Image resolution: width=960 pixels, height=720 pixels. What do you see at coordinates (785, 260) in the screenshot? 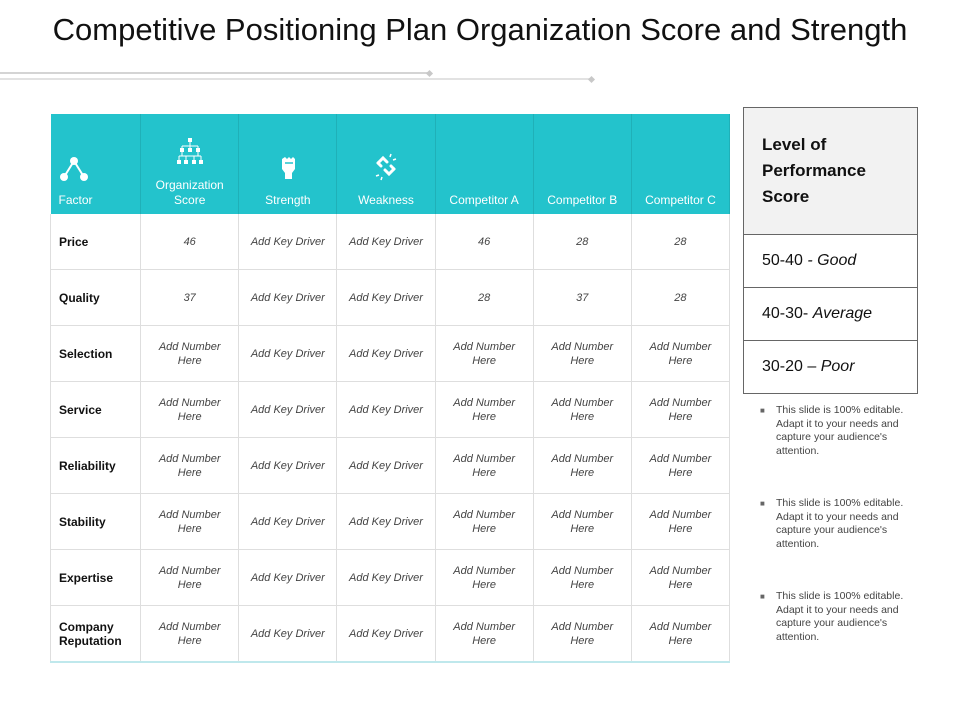
I see `level-range: 50-40` at bounding box center [785, 260].